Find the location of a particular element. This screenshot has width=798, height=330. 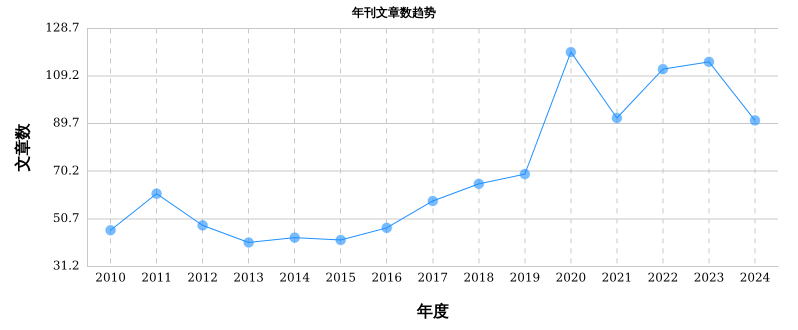

y-tick-label: 109.2 is located at coordinates (62, 75).